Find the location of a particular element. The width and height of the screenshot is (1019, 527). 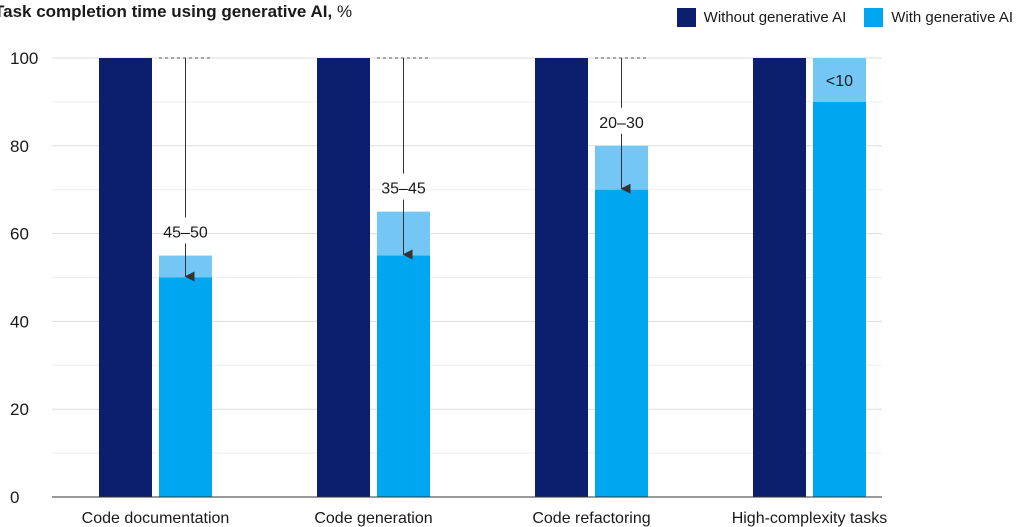

legend-item-with: With generative AI is located at coordinates (938, 17).